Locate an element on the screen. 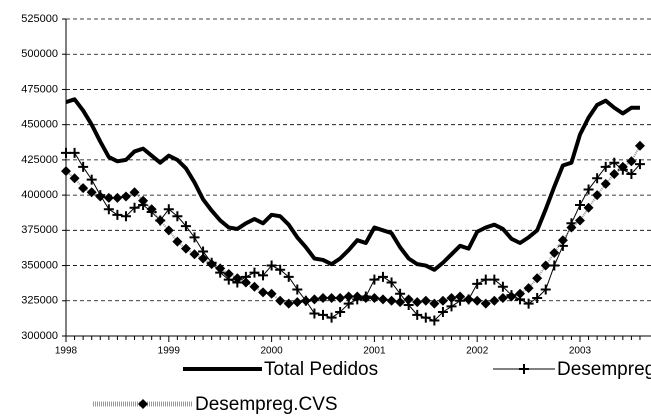  legend-label: Desempreg.CVS is located at coordinates (266, 404).